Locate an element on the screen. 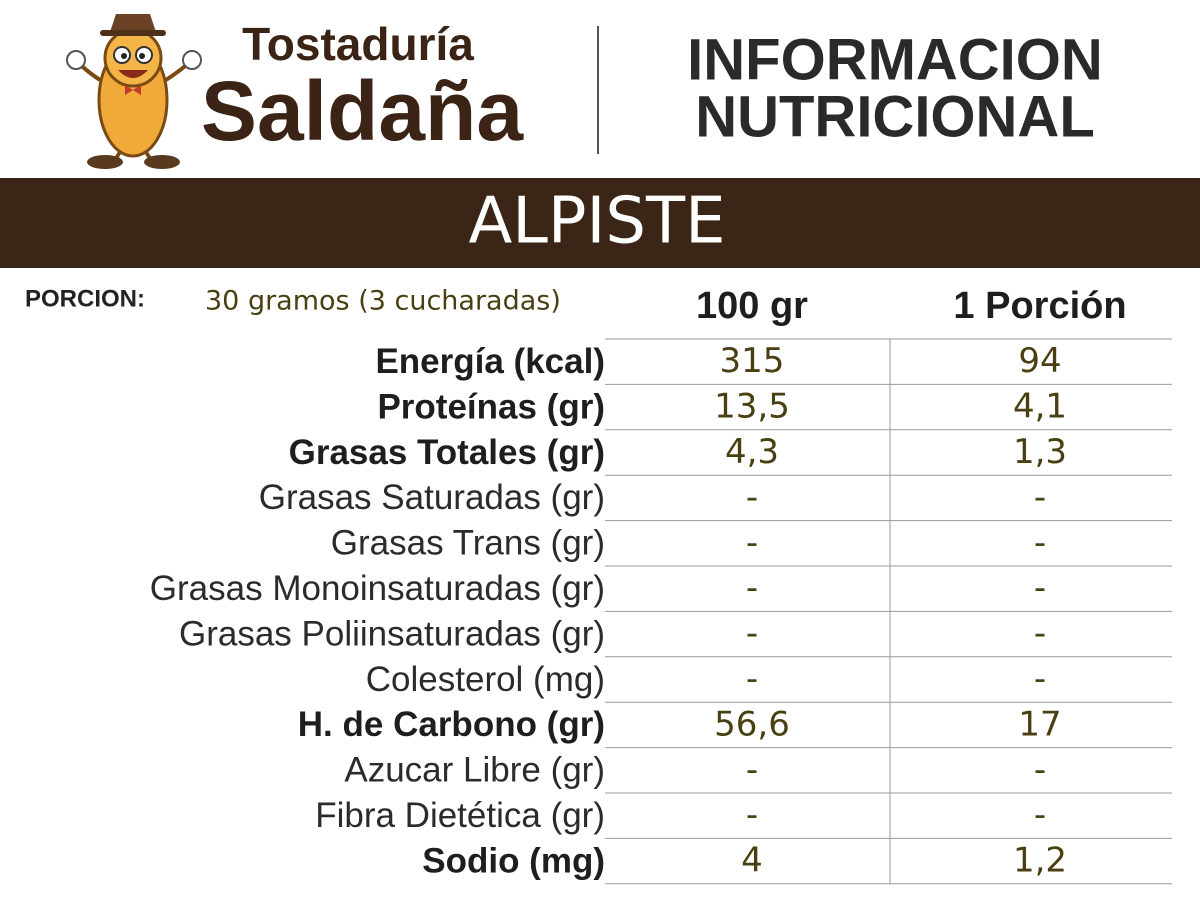 This screenshot has height=900, width=1200. value-100g: 13,5 is located at coordinates (752, 407).